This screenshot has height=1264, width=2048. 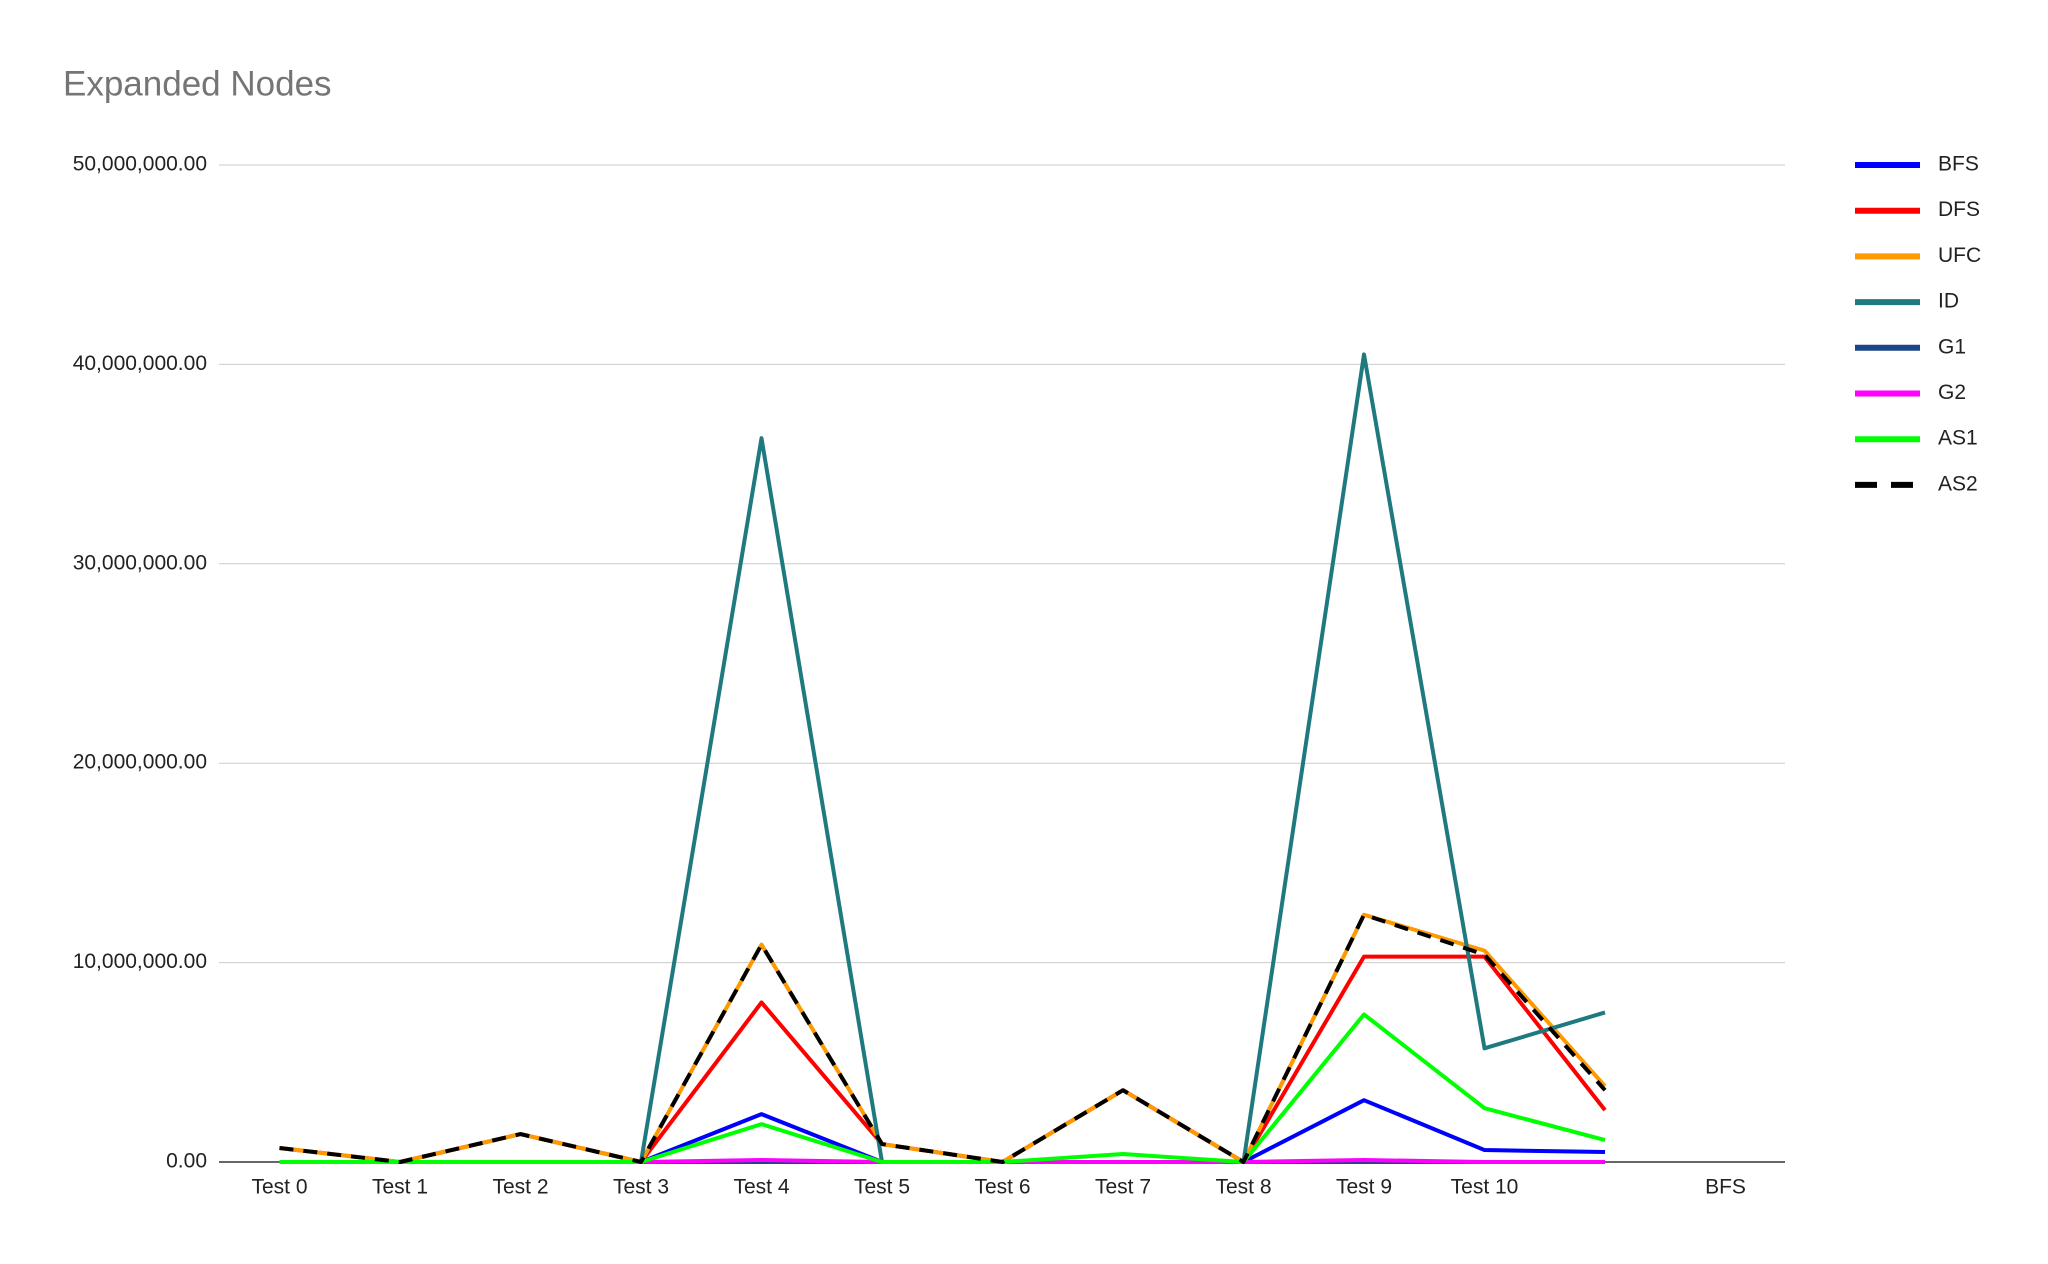 I want to click on legend-label: DFS, so click(x=1959, y=209).